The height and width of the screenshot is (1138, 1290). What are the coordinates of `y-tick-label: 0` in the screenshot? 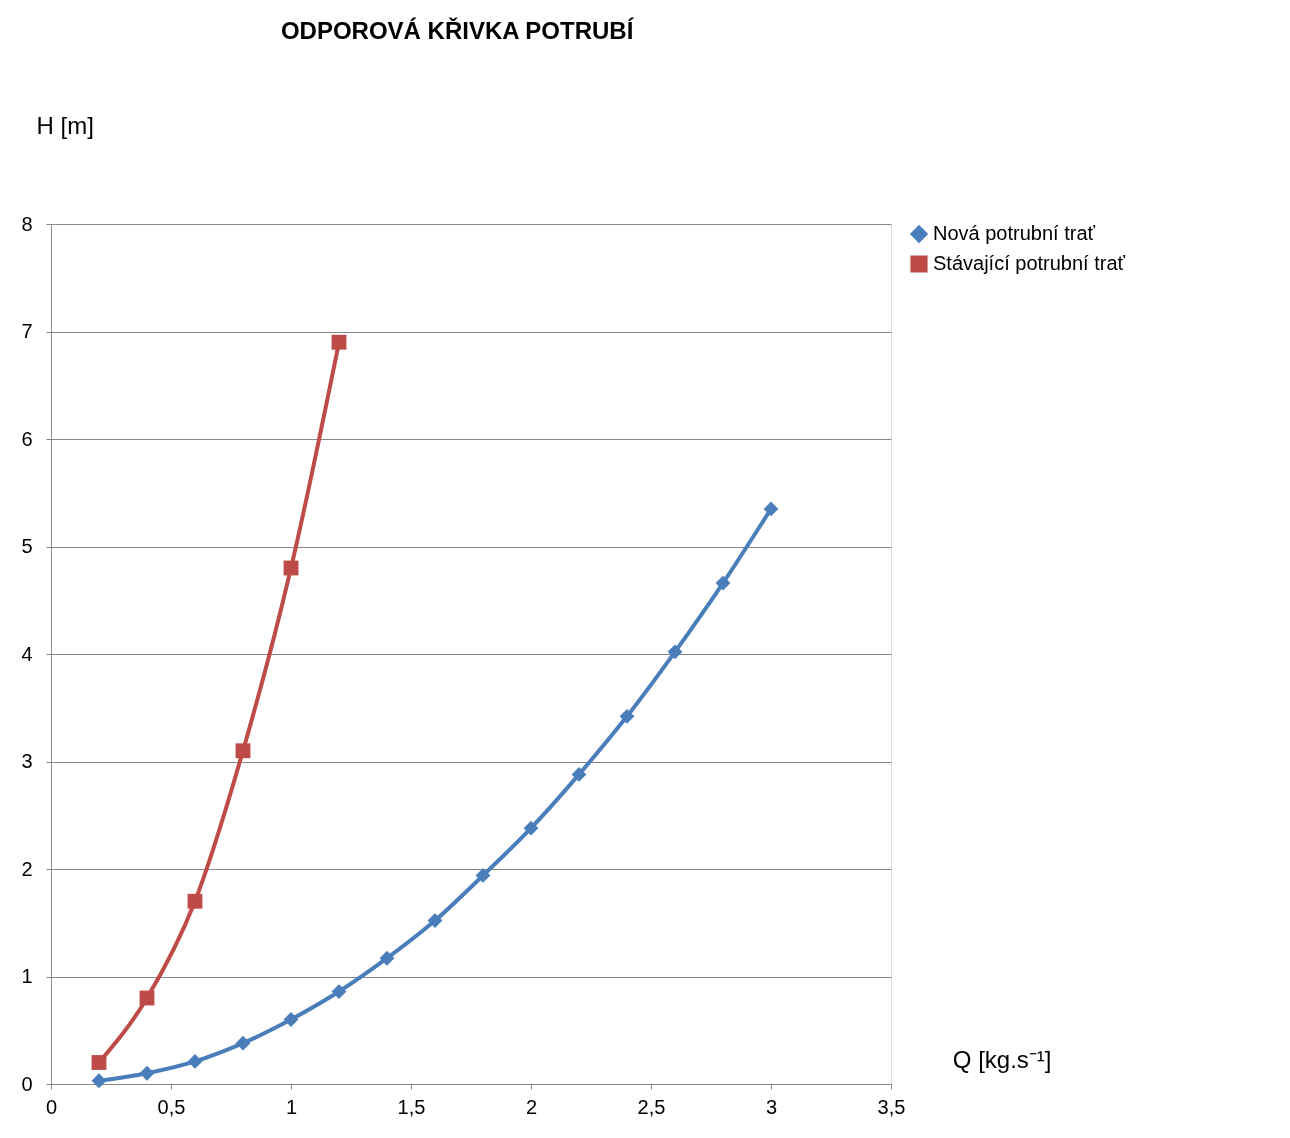 It's located at (27, 1083).